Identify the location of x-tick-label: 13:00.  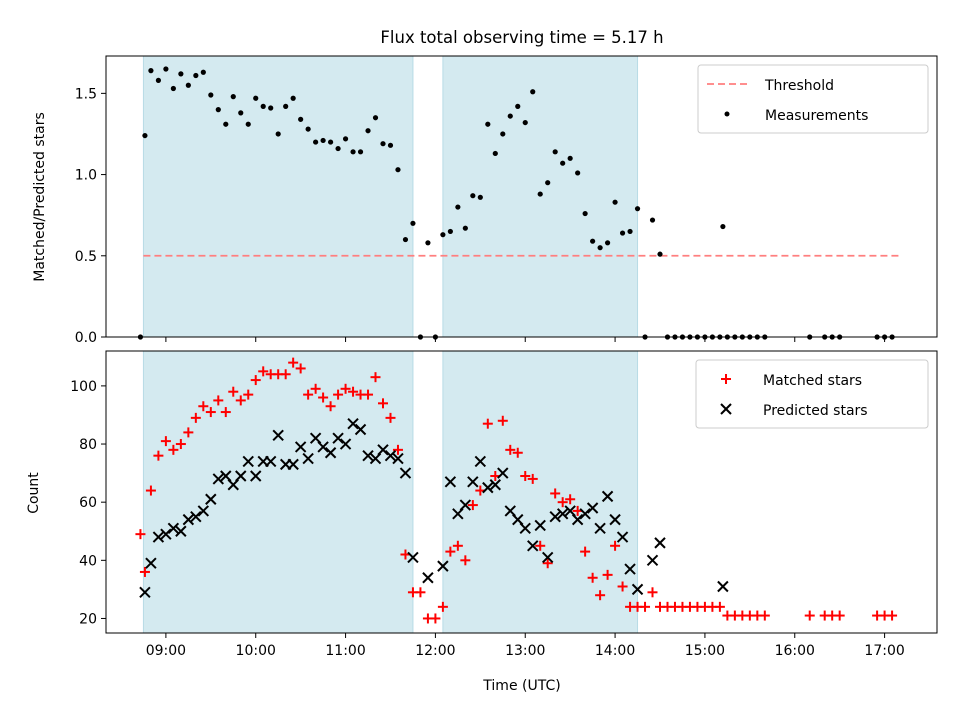
(525, 651).